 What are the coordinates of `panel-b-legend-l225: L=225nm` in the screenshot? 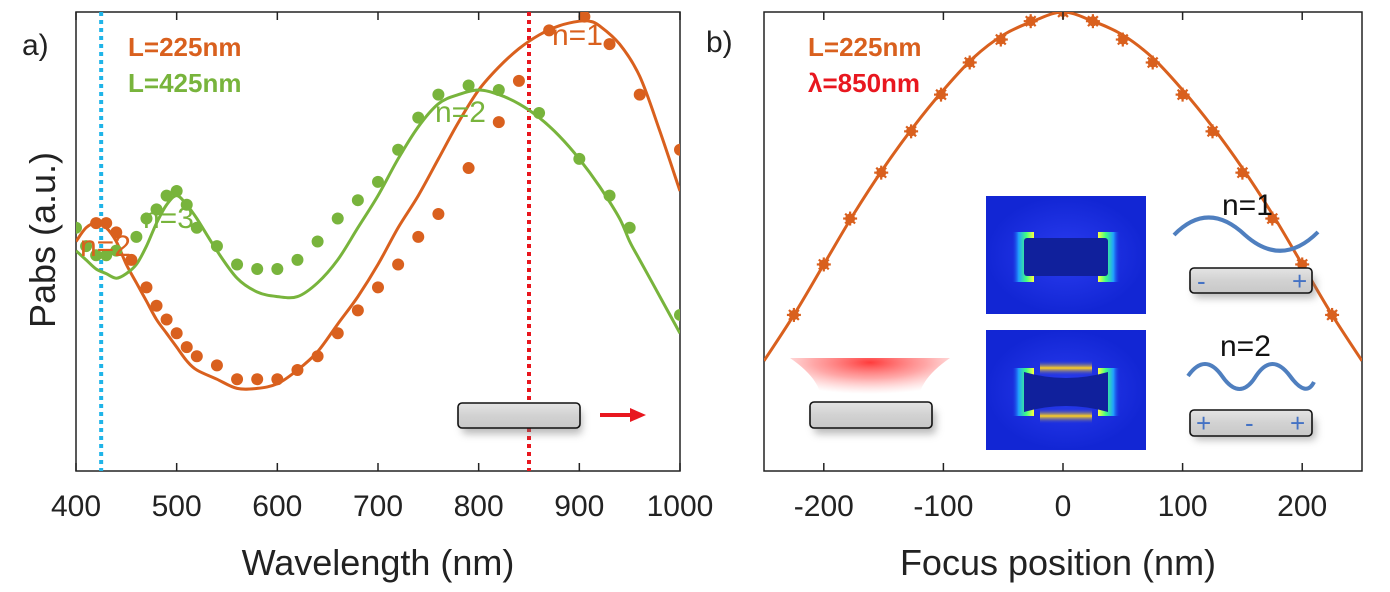 It's located at (864, 47).